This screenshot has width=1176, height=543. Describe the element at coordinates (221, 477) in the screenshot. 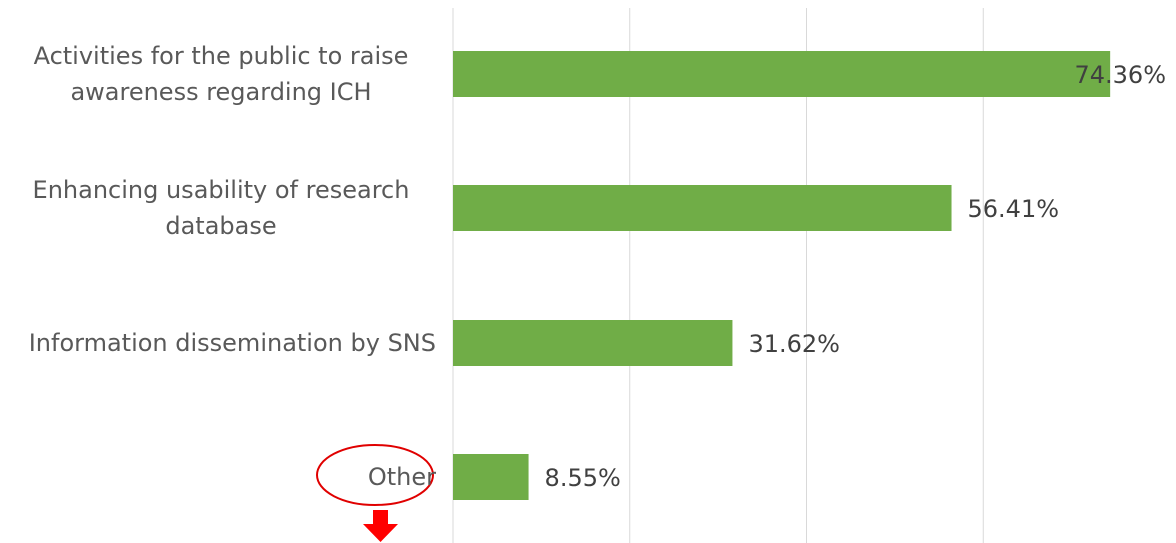

I see `category-label-box: Other` at that location.